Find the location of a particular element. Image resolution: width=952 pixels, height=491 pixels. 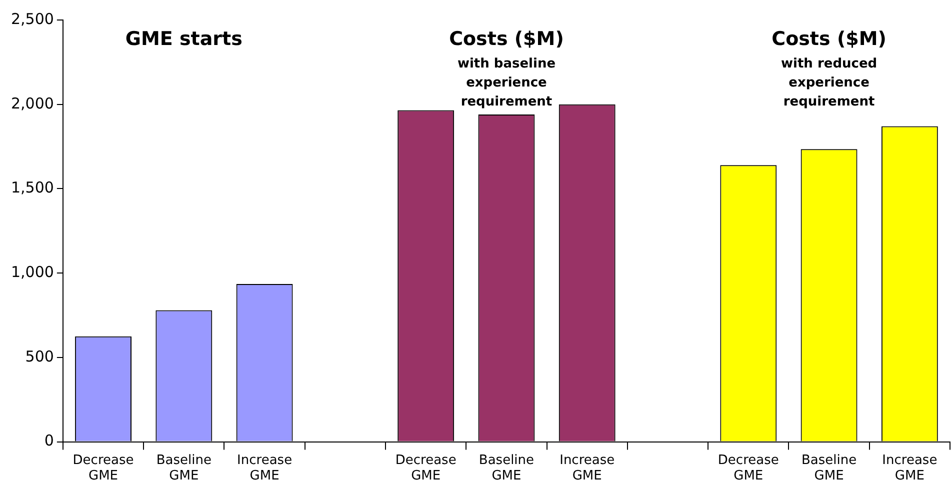

y-tick-label: 2,000 is located at coordinates (32, 103).